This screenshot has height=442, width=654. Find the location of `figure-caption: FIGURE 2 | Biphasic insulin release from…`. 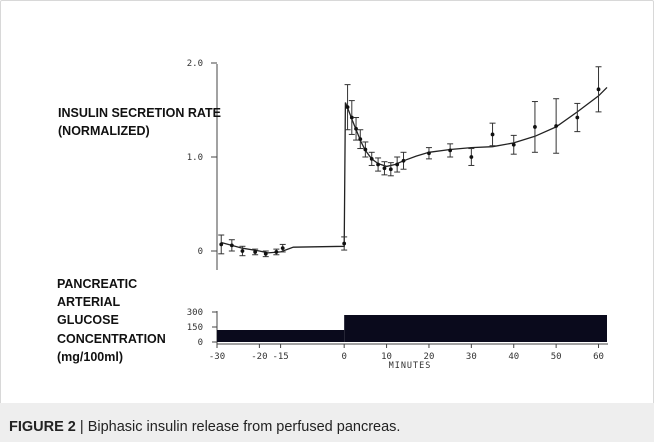

figure-caption: FIGURE 2 | Biphasic insulin release from… is located at coordinates (204, 427).